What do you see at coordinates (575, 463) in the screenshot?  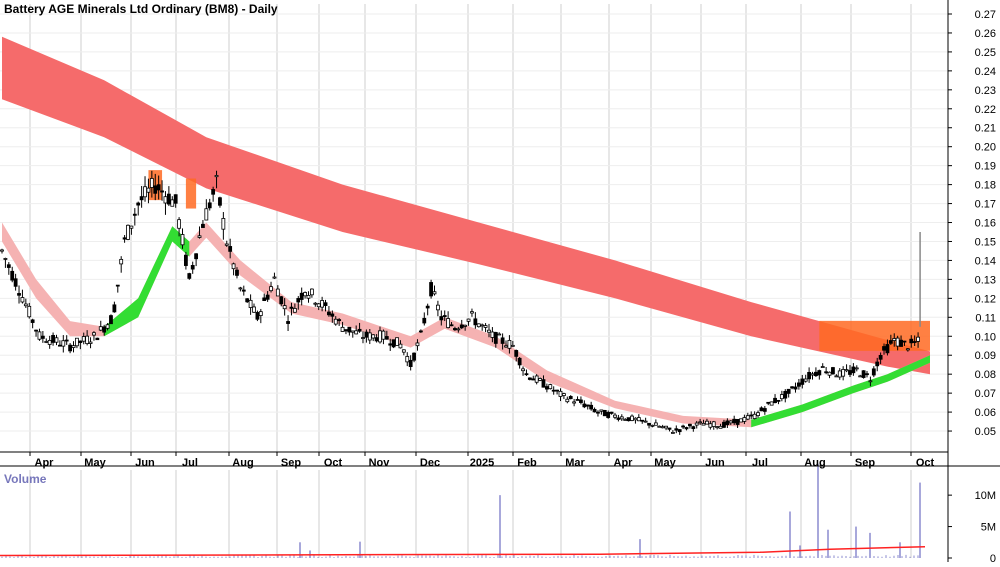 I see `month-label: Mar` at bounding box center [575, 463].